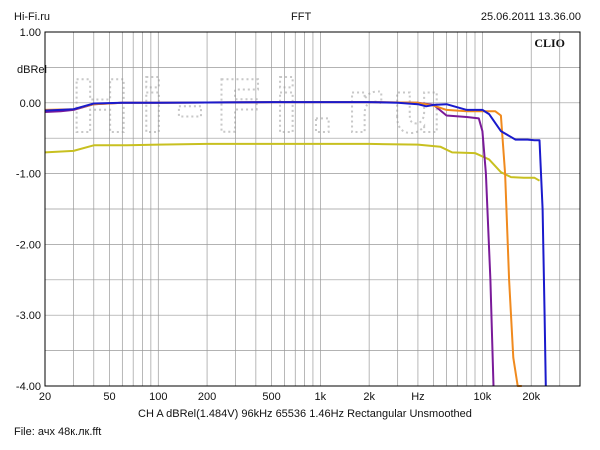 The height and width of the screenshot is (450, 600). I want to click on x-tick-label: 20, so click(45, 397).